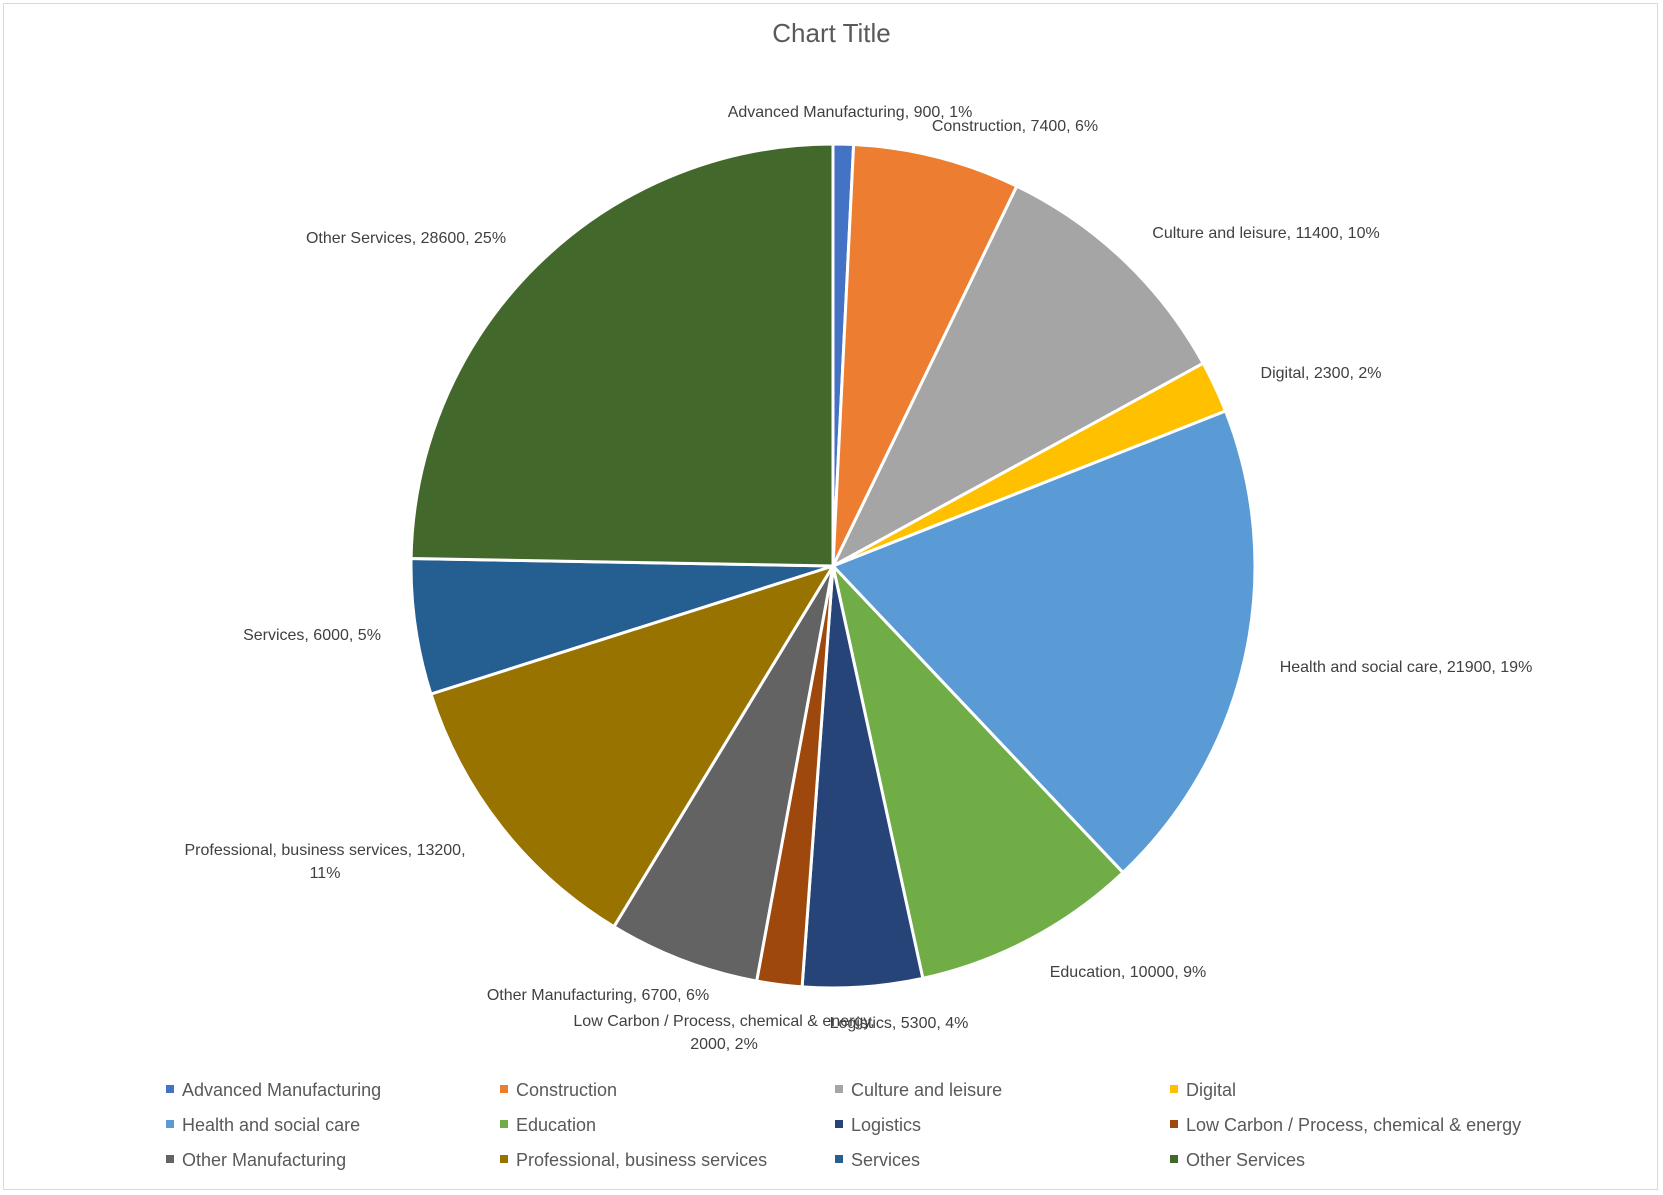  I want to click on pie-slice-culture-and-leisure, so click(1017, 377).